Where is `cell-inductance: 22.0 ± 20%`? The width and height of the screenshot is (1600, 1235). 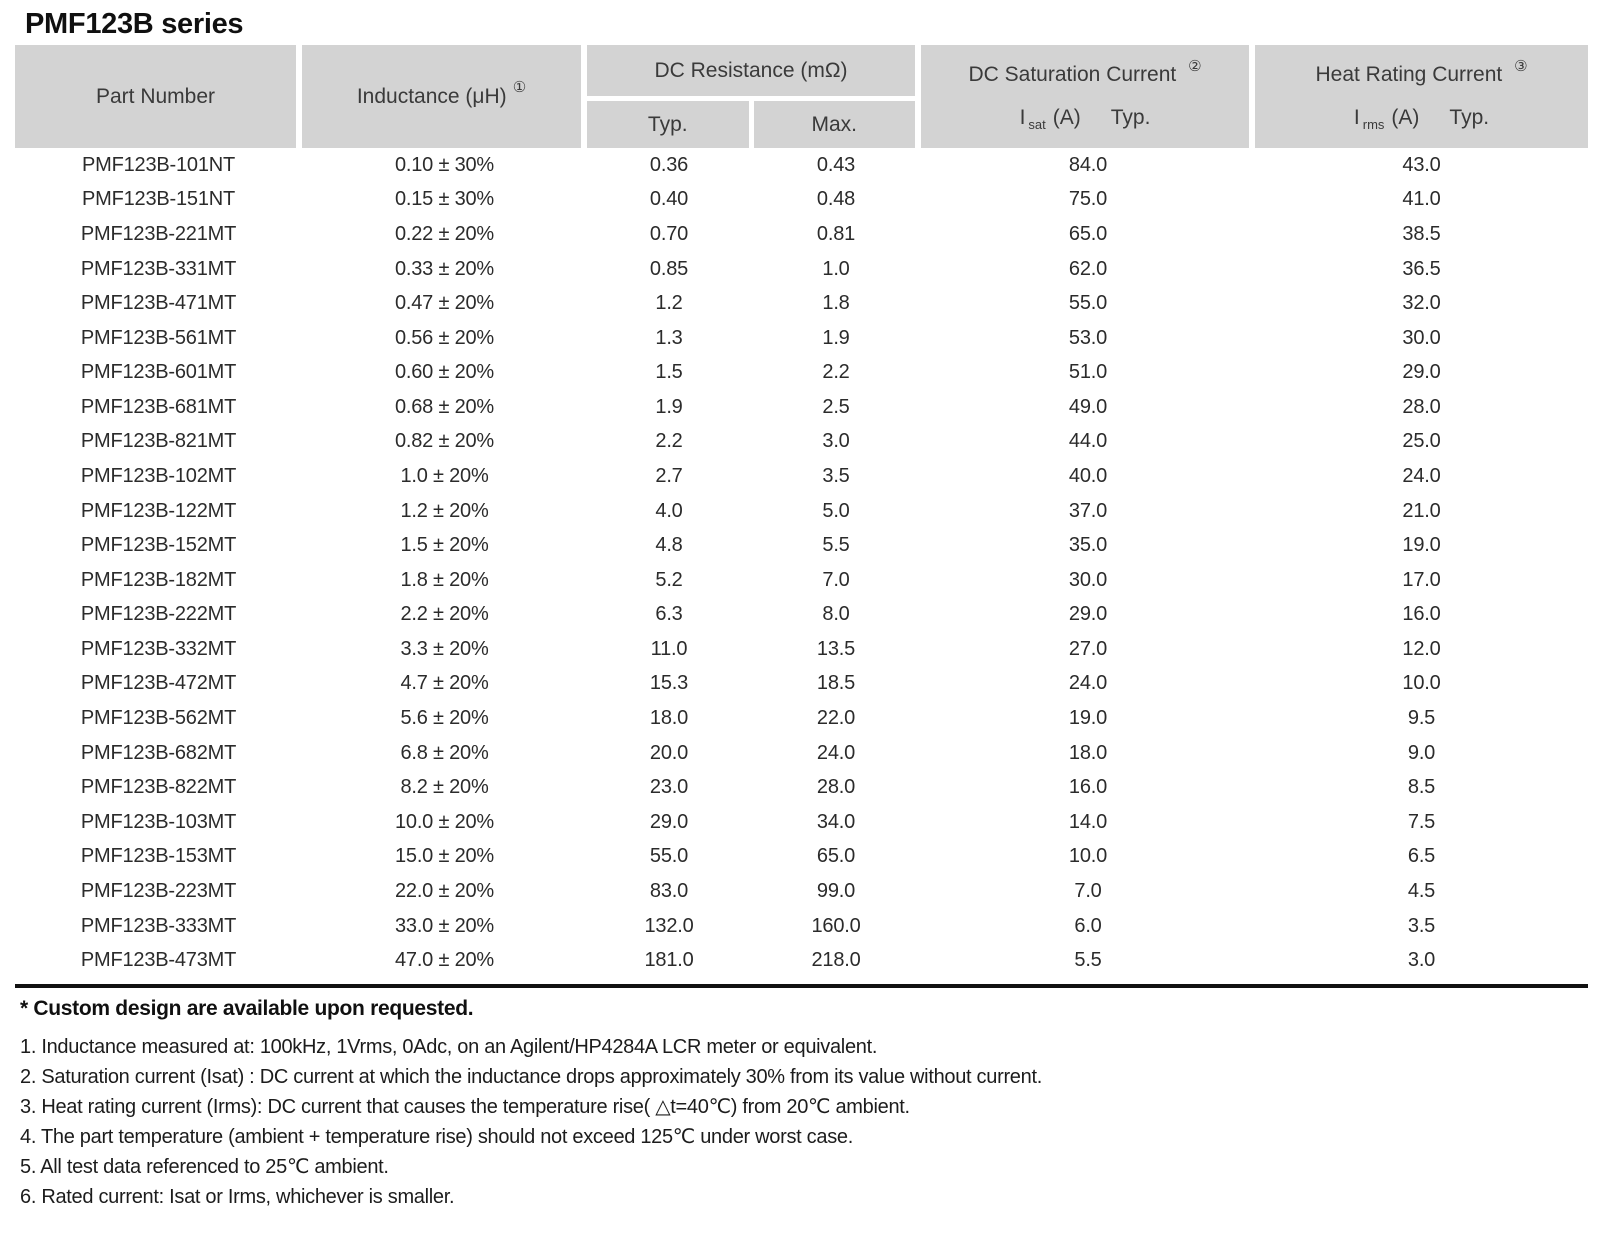 cell-inductance: 22.0 ± 20% is located at coordinates (444, 890).